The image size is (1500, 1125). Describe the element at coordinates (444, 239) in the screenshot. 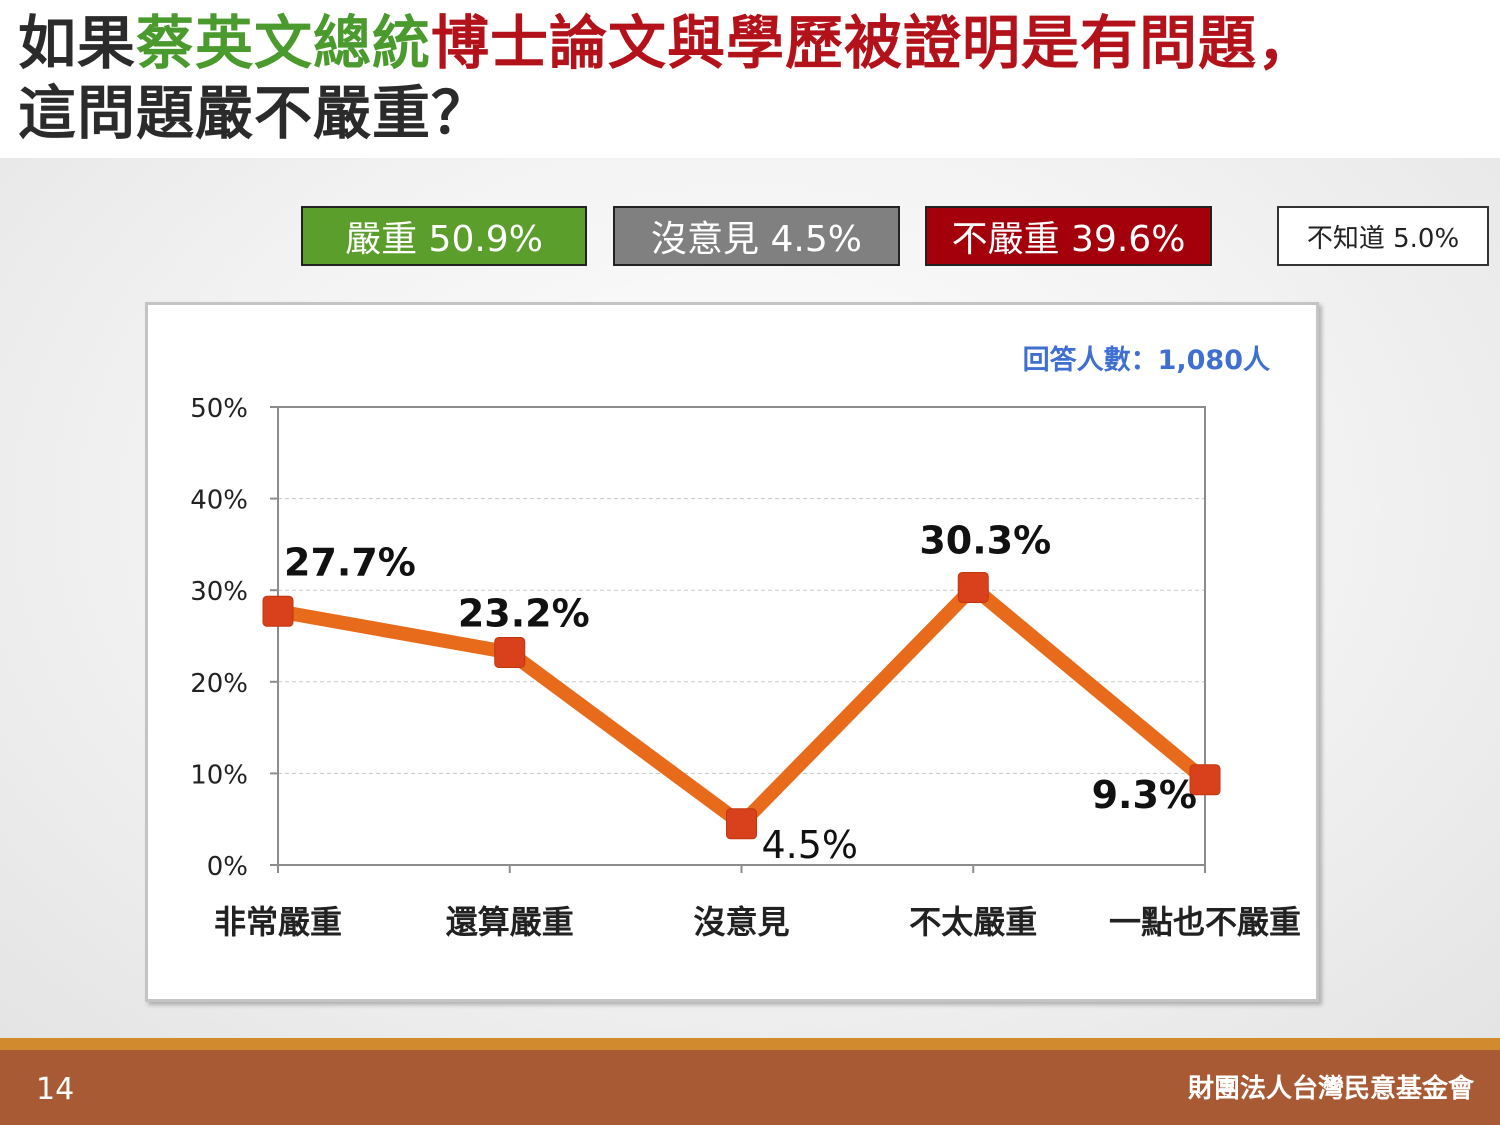

I see `legend-serious-label: 嚴重 50.9%` at that location.